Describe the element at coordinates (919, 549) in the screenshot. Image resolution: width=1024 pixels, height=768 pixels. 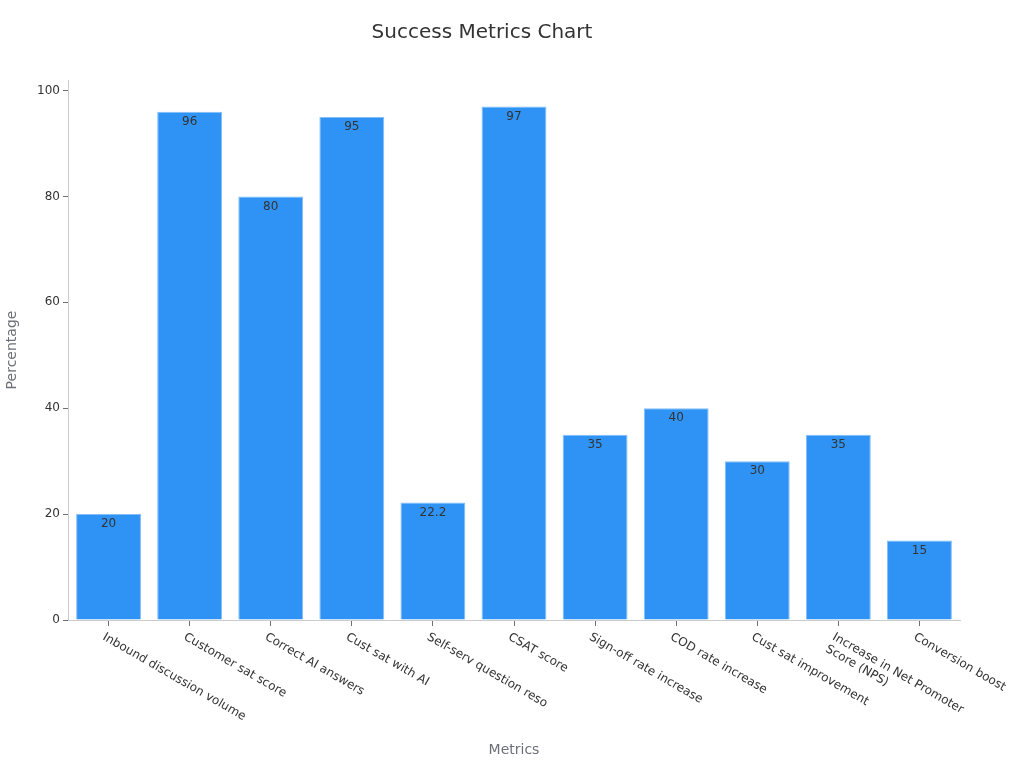
I see `data-label: 15` at that location.